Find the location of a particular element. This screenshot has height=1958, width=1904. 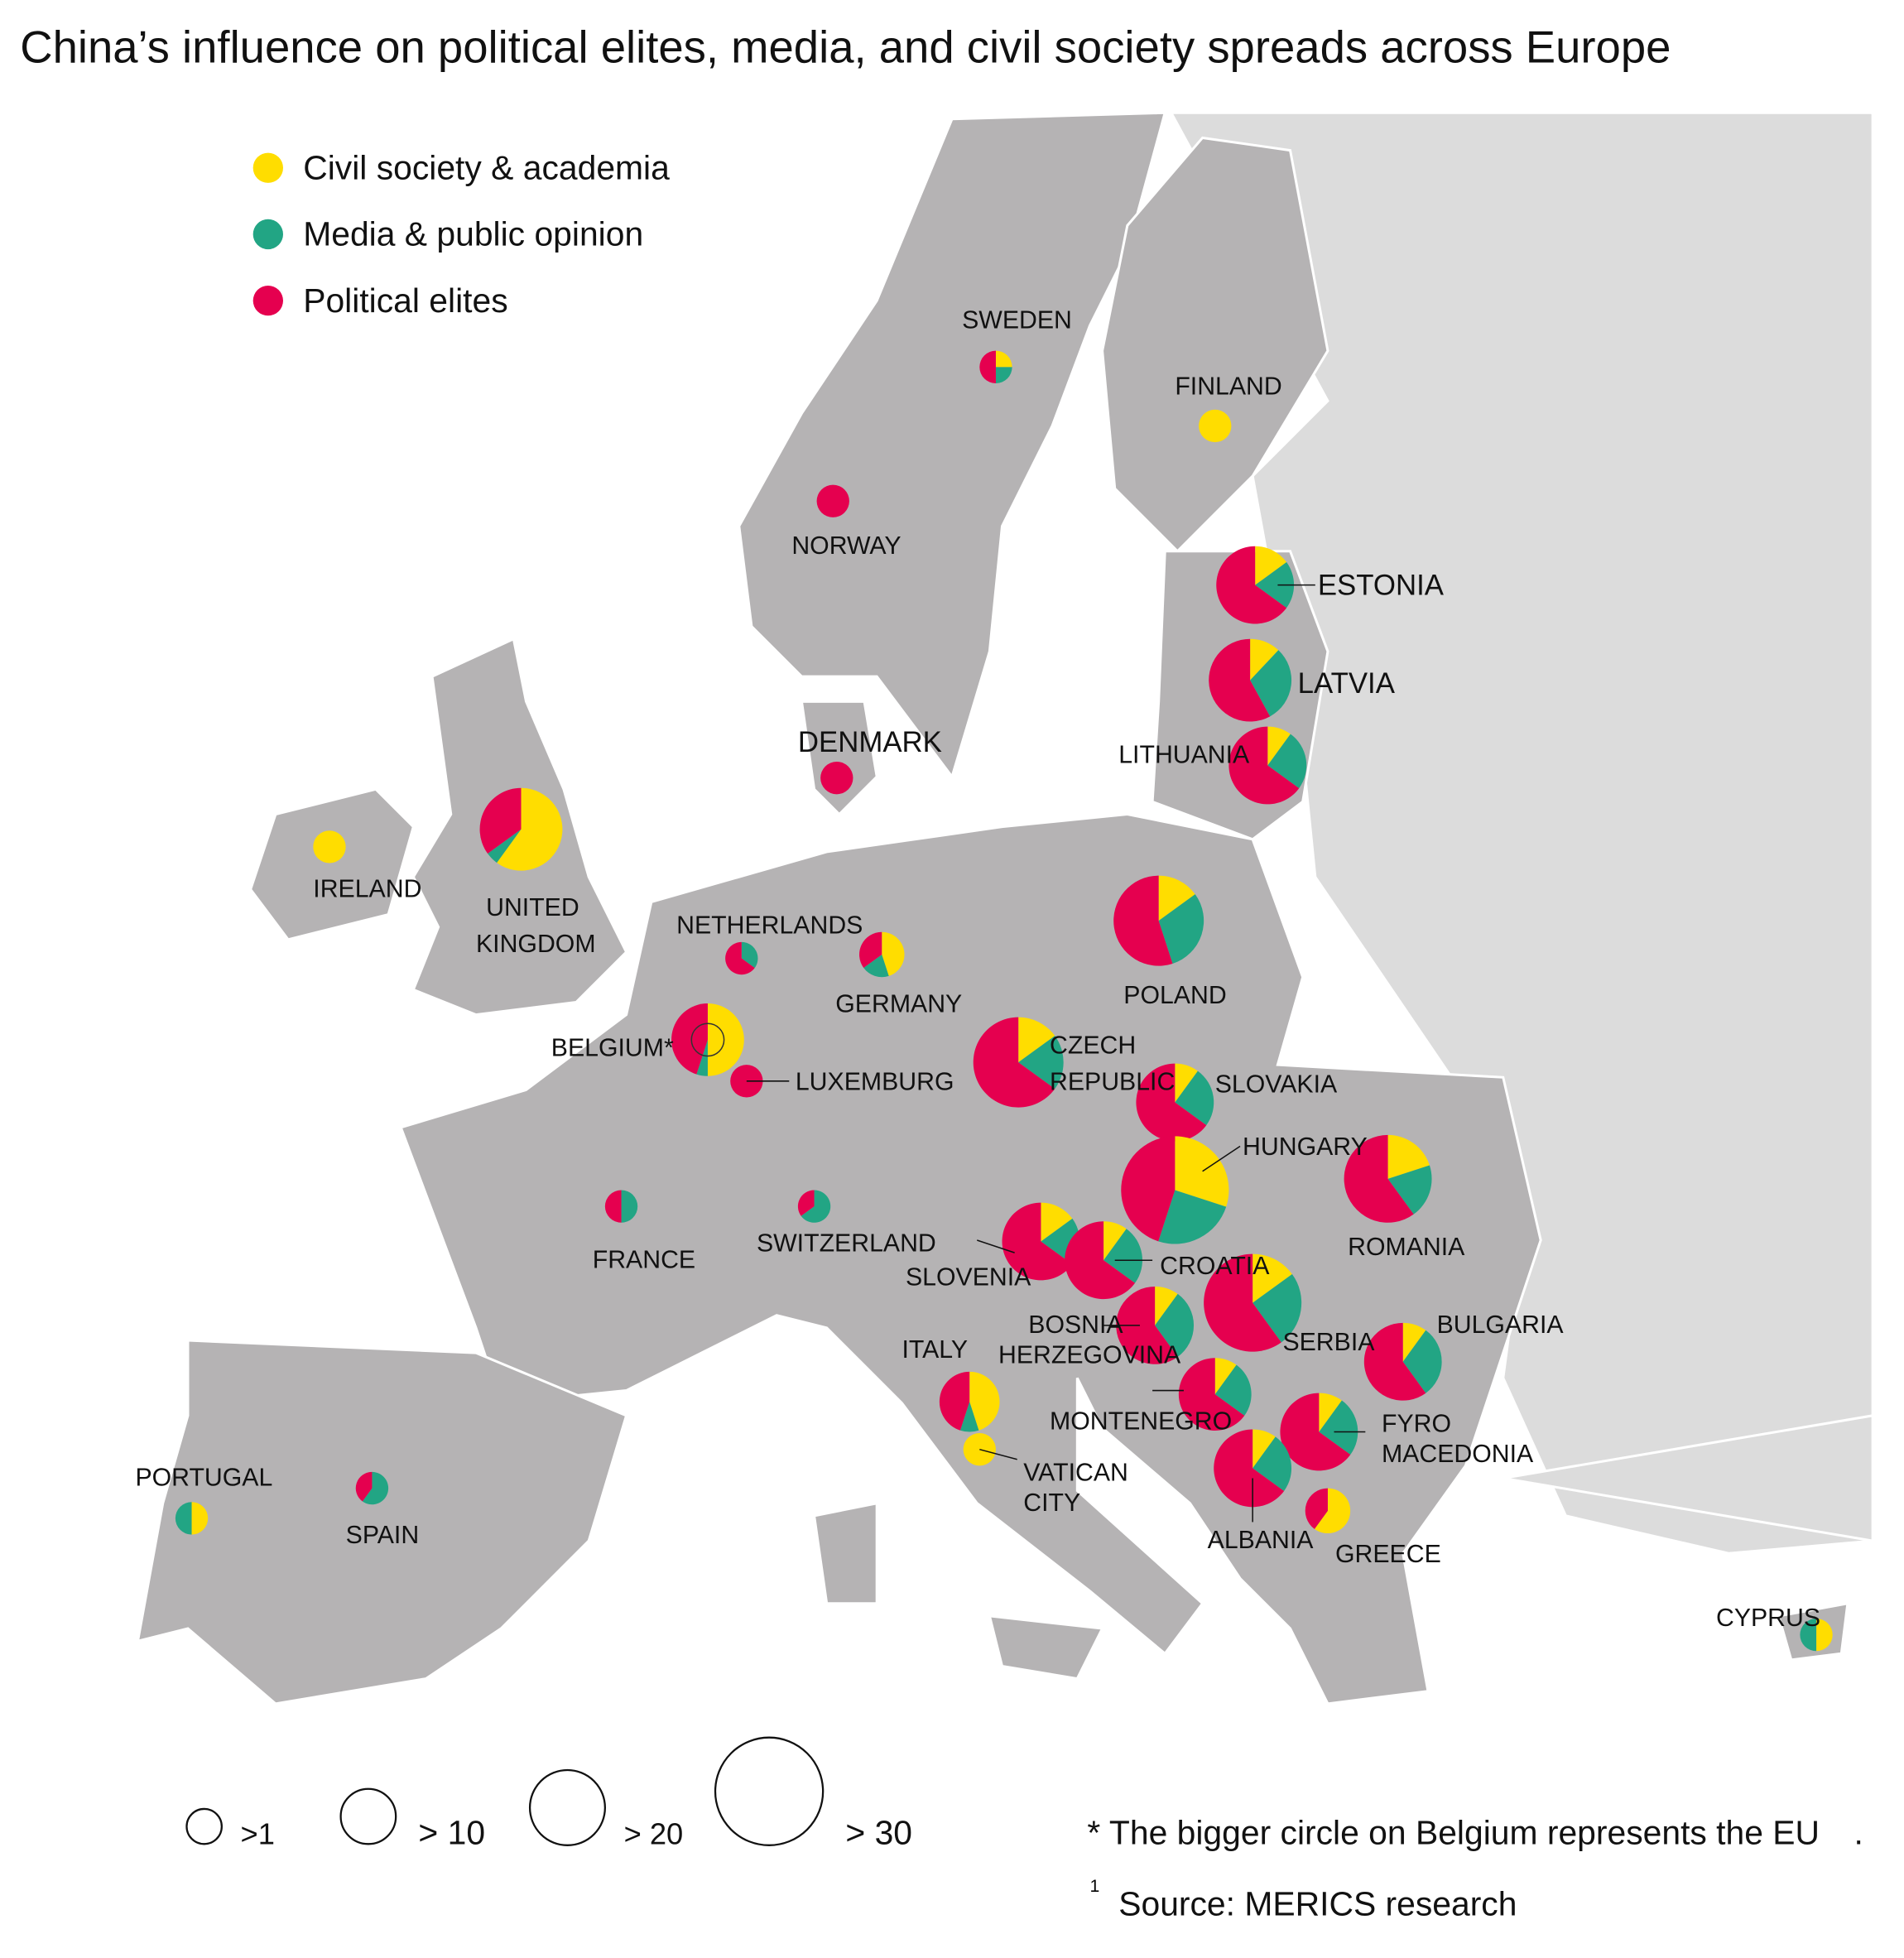

pie-slice-estonia-civil-society is located at coordinates (1271, 565).